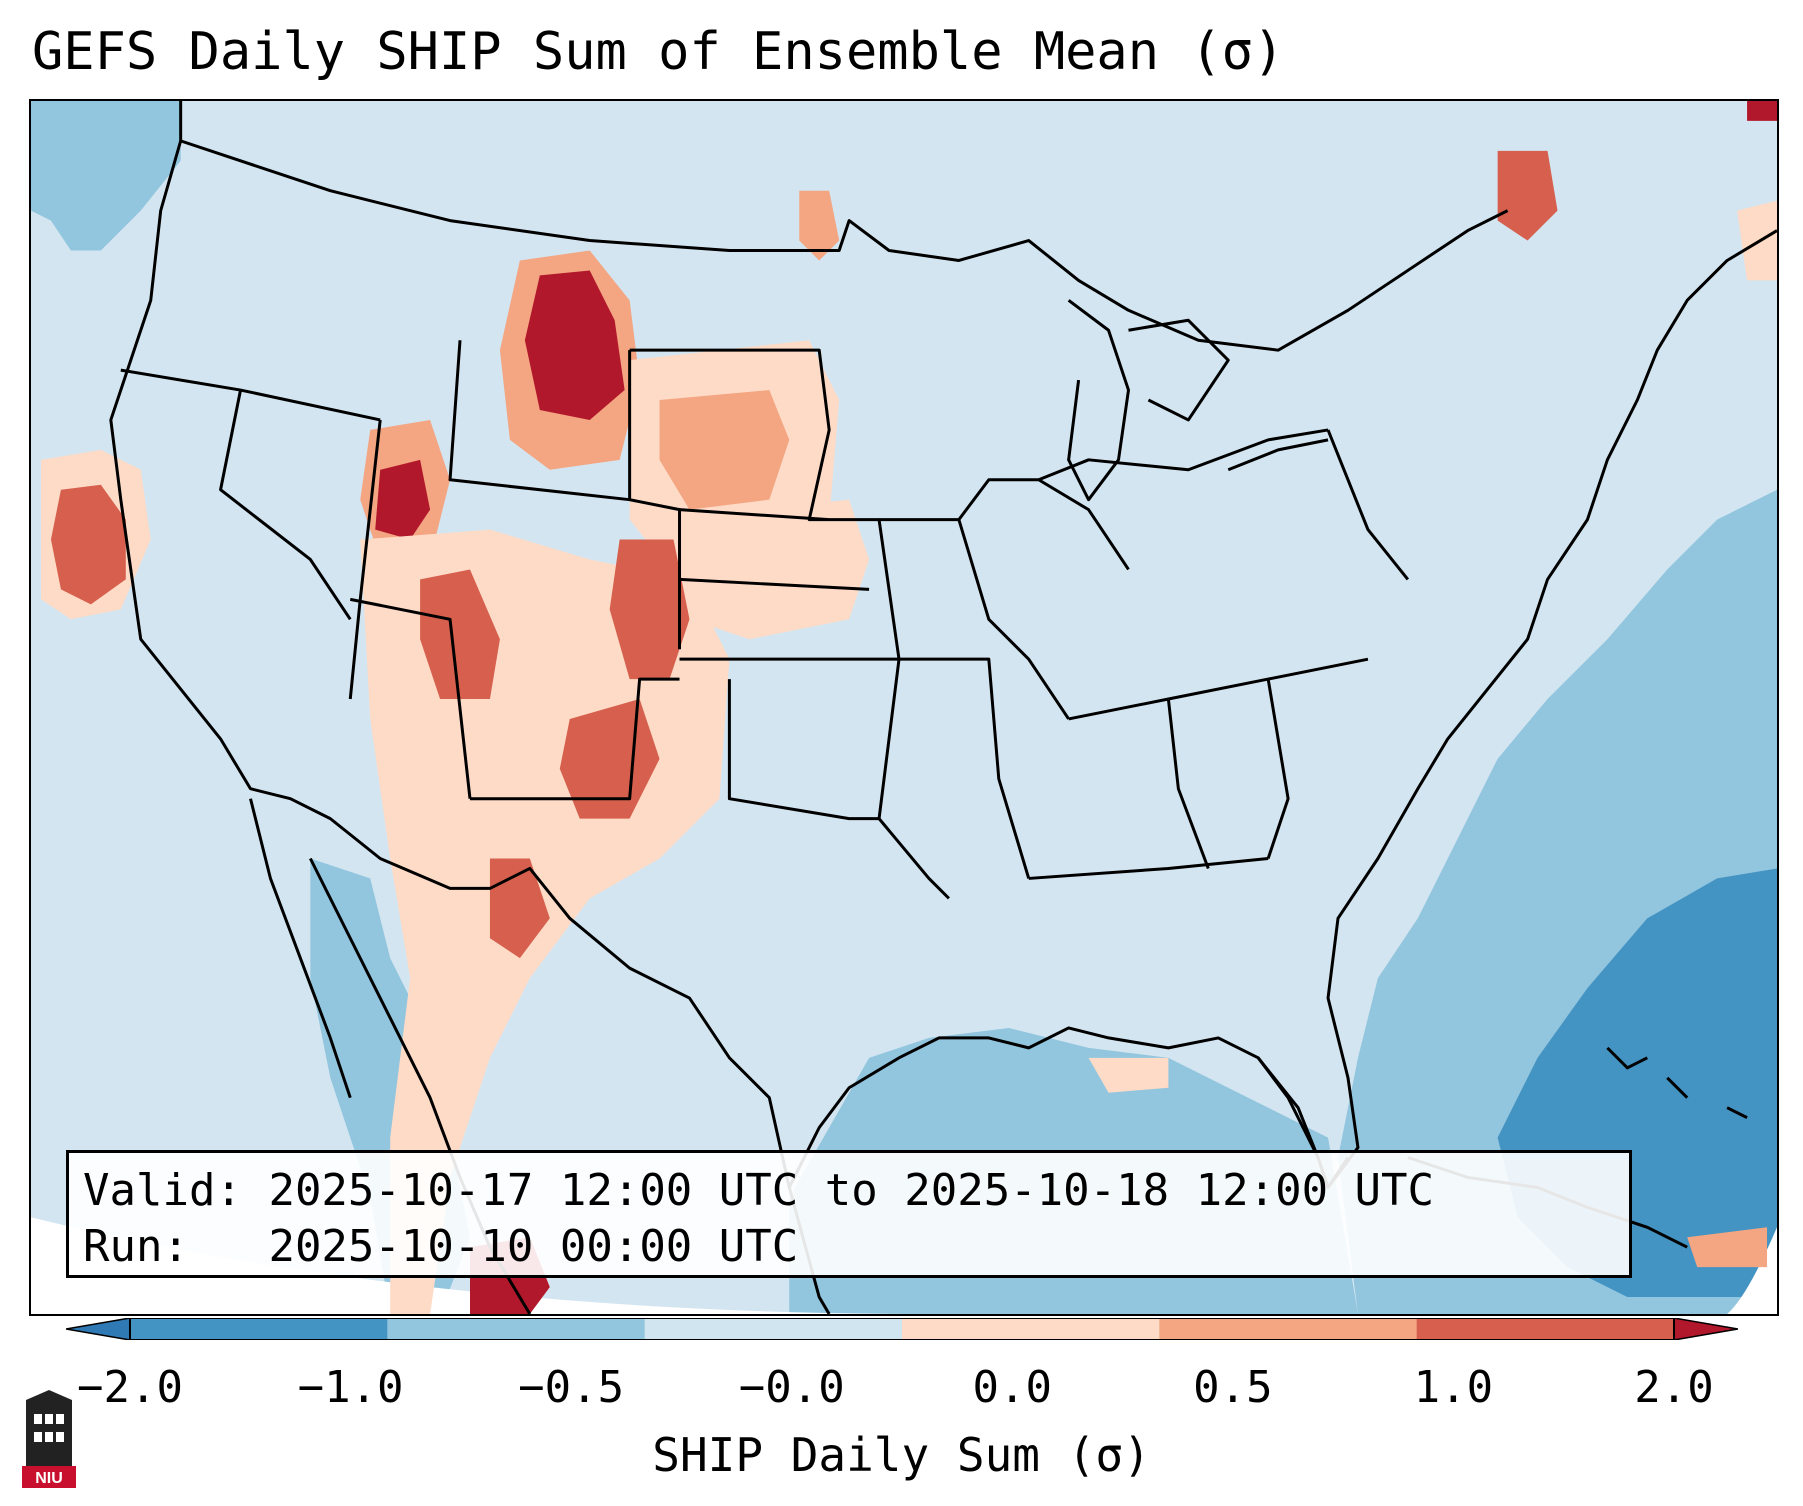 This screenshot has height=1506, width=1803. I want to click on colorbar-tick-label: −0.5, so click(571, 1387).